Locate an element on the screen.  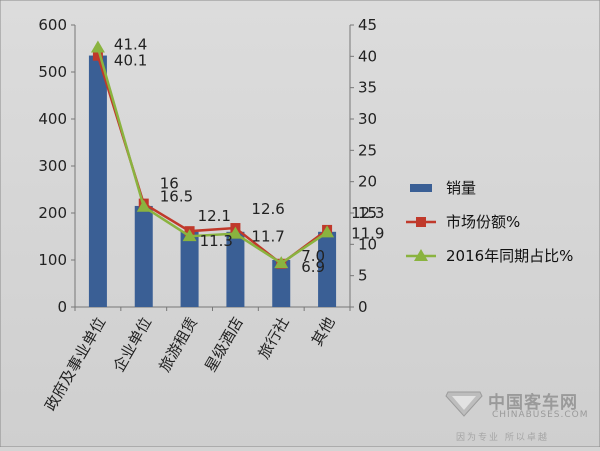
x-tick-label: 其他 is located at coordinates (323, 331).